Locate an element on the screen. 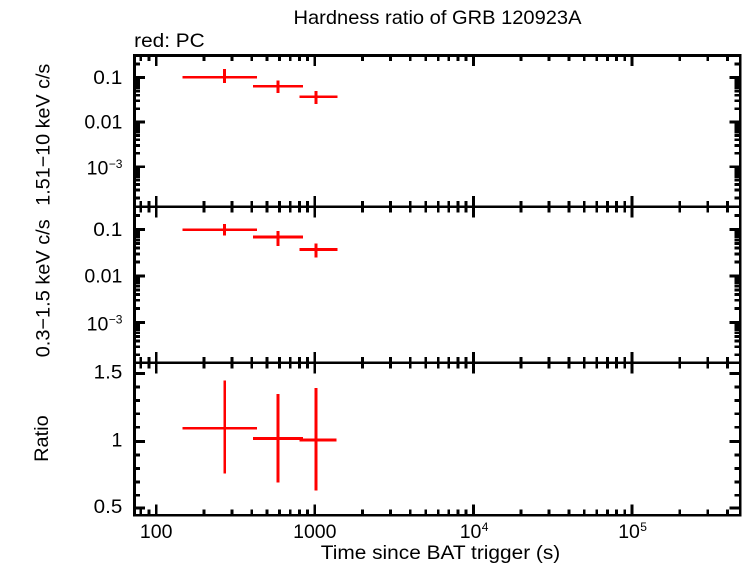 The image size is (742, 566). svg-text: 1000 is located at coordinates (315, 532).